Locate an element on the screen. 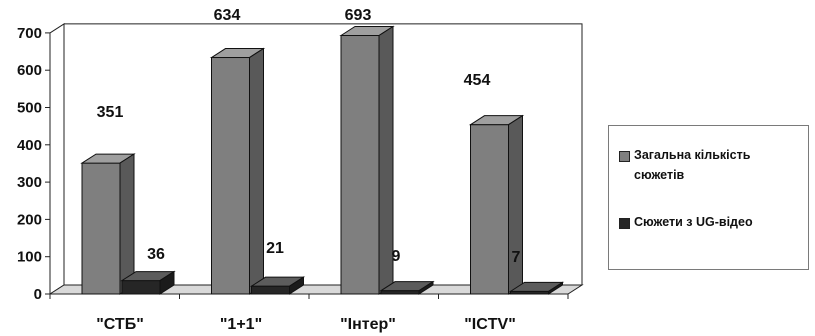 This screenshot has width=815, height=336. y-tick-label: 100 is located at coordinates (29, 257).